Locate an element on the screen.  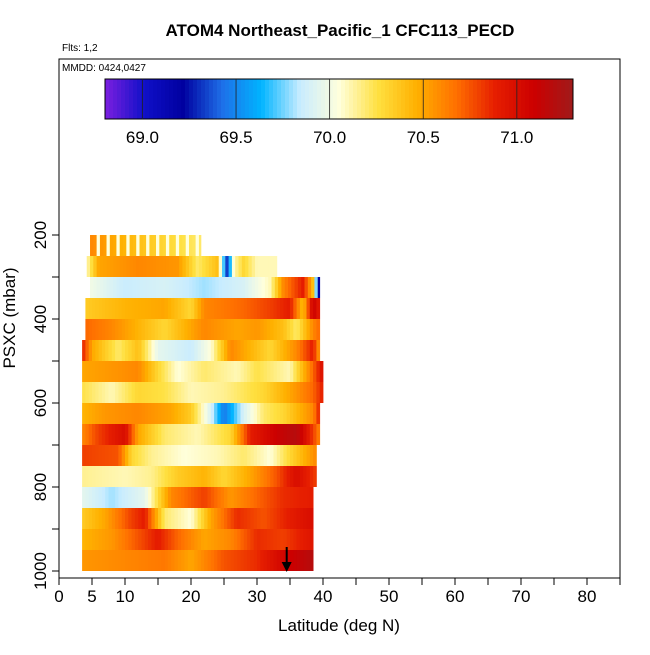
x-tick-label: 30 is located at coordinates (257, 596).